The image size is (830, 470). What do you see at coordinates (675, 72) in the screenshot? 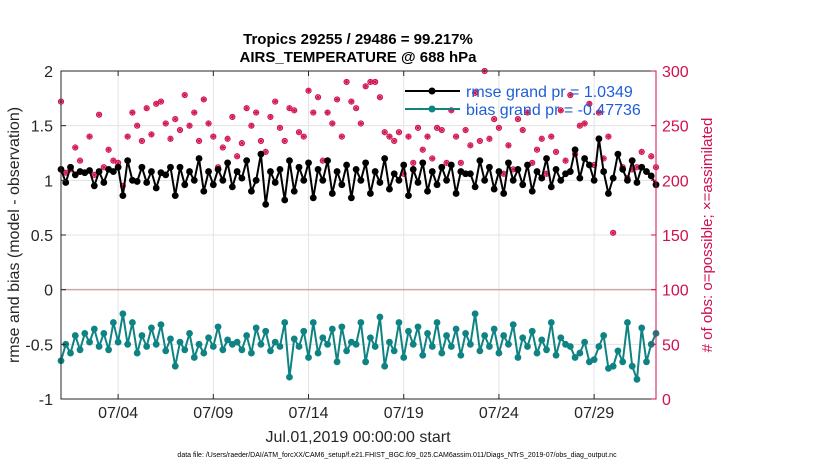
I see `y-right-tick-label: 300` at bounding box center [675, 72].